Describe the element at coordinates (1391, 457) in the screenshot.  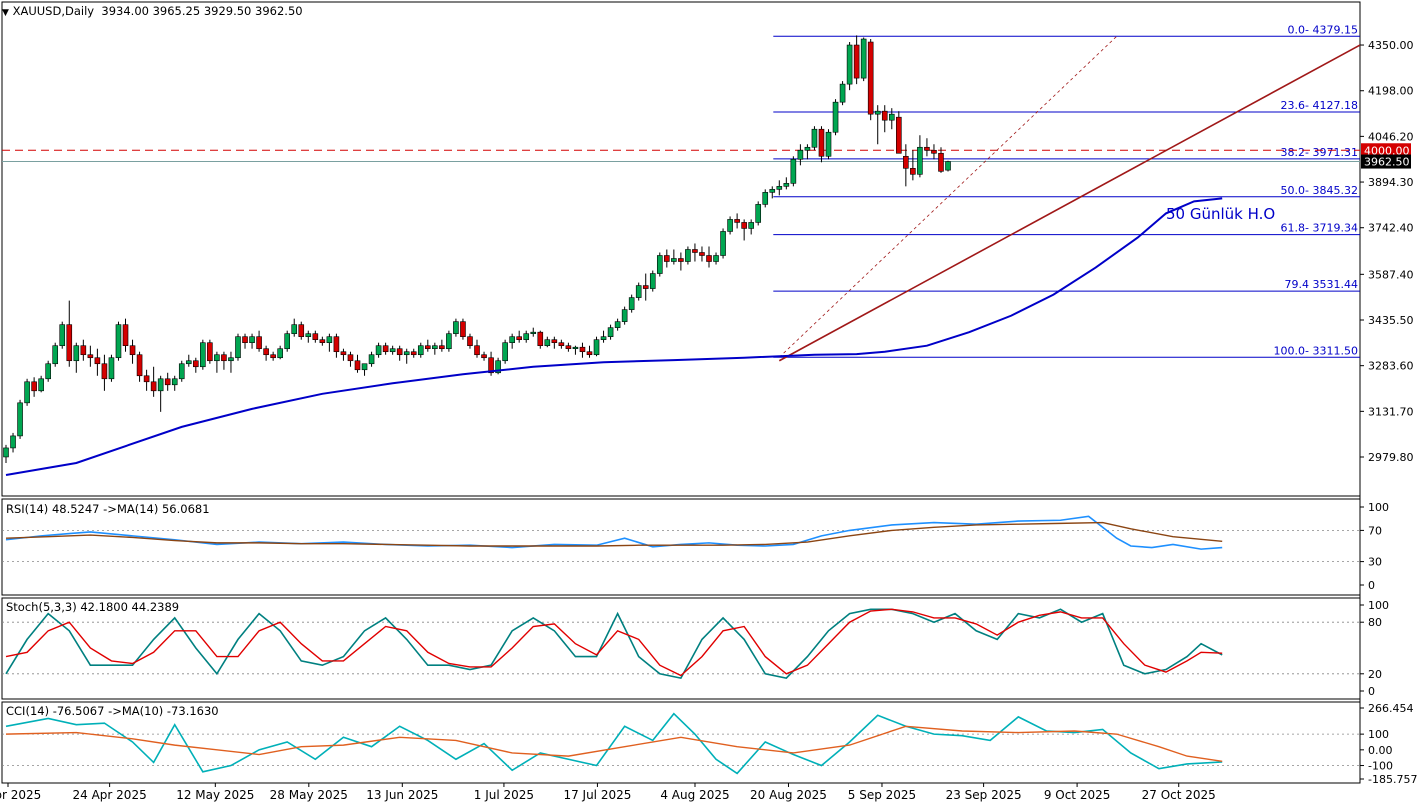
I see `price-tick-label: 2979.80` at that location.